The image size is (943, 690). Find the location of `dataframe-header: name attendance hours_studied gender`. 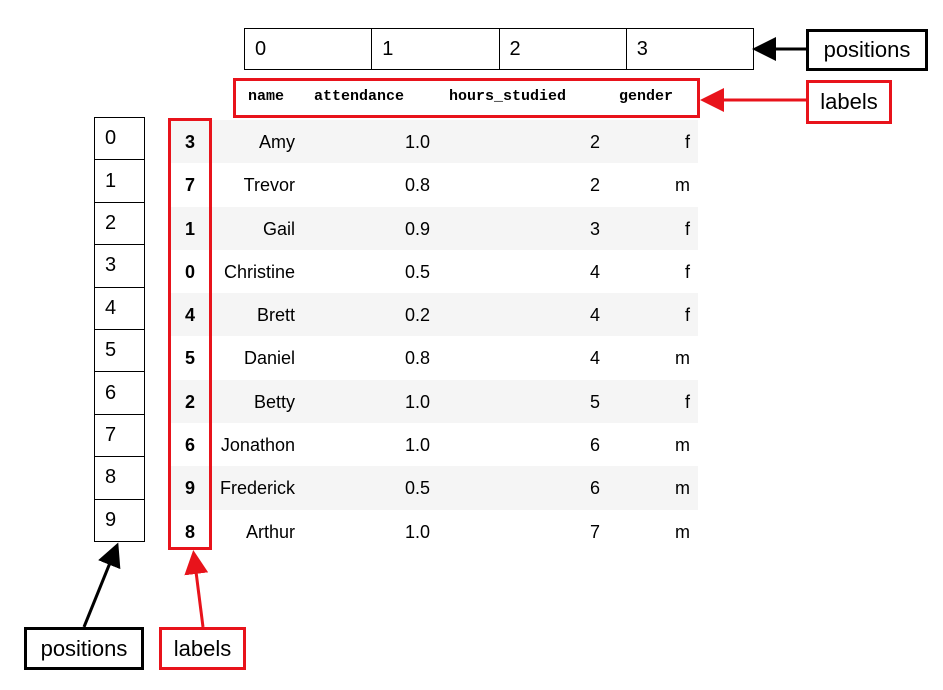

dataframe-header: name attendance hours_studied gender is located at coordinates (455, 98).